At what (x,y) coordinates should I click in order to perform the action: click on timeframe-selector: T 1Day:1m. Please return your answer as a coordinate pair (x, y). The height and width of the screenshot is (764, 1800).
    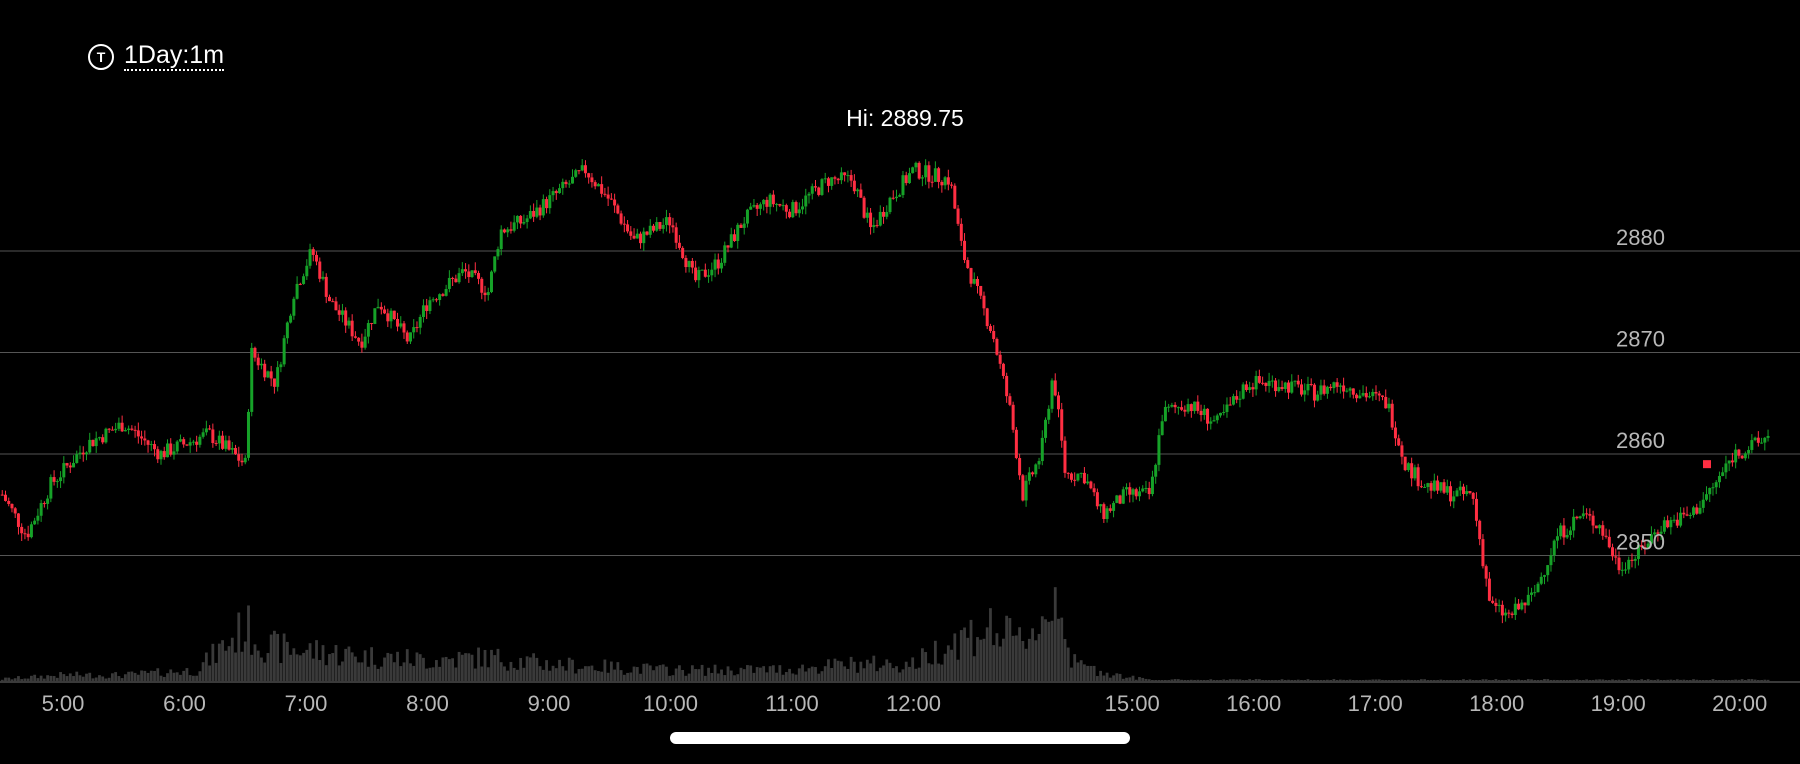
    Looking at the image, I should click on (156, 56).